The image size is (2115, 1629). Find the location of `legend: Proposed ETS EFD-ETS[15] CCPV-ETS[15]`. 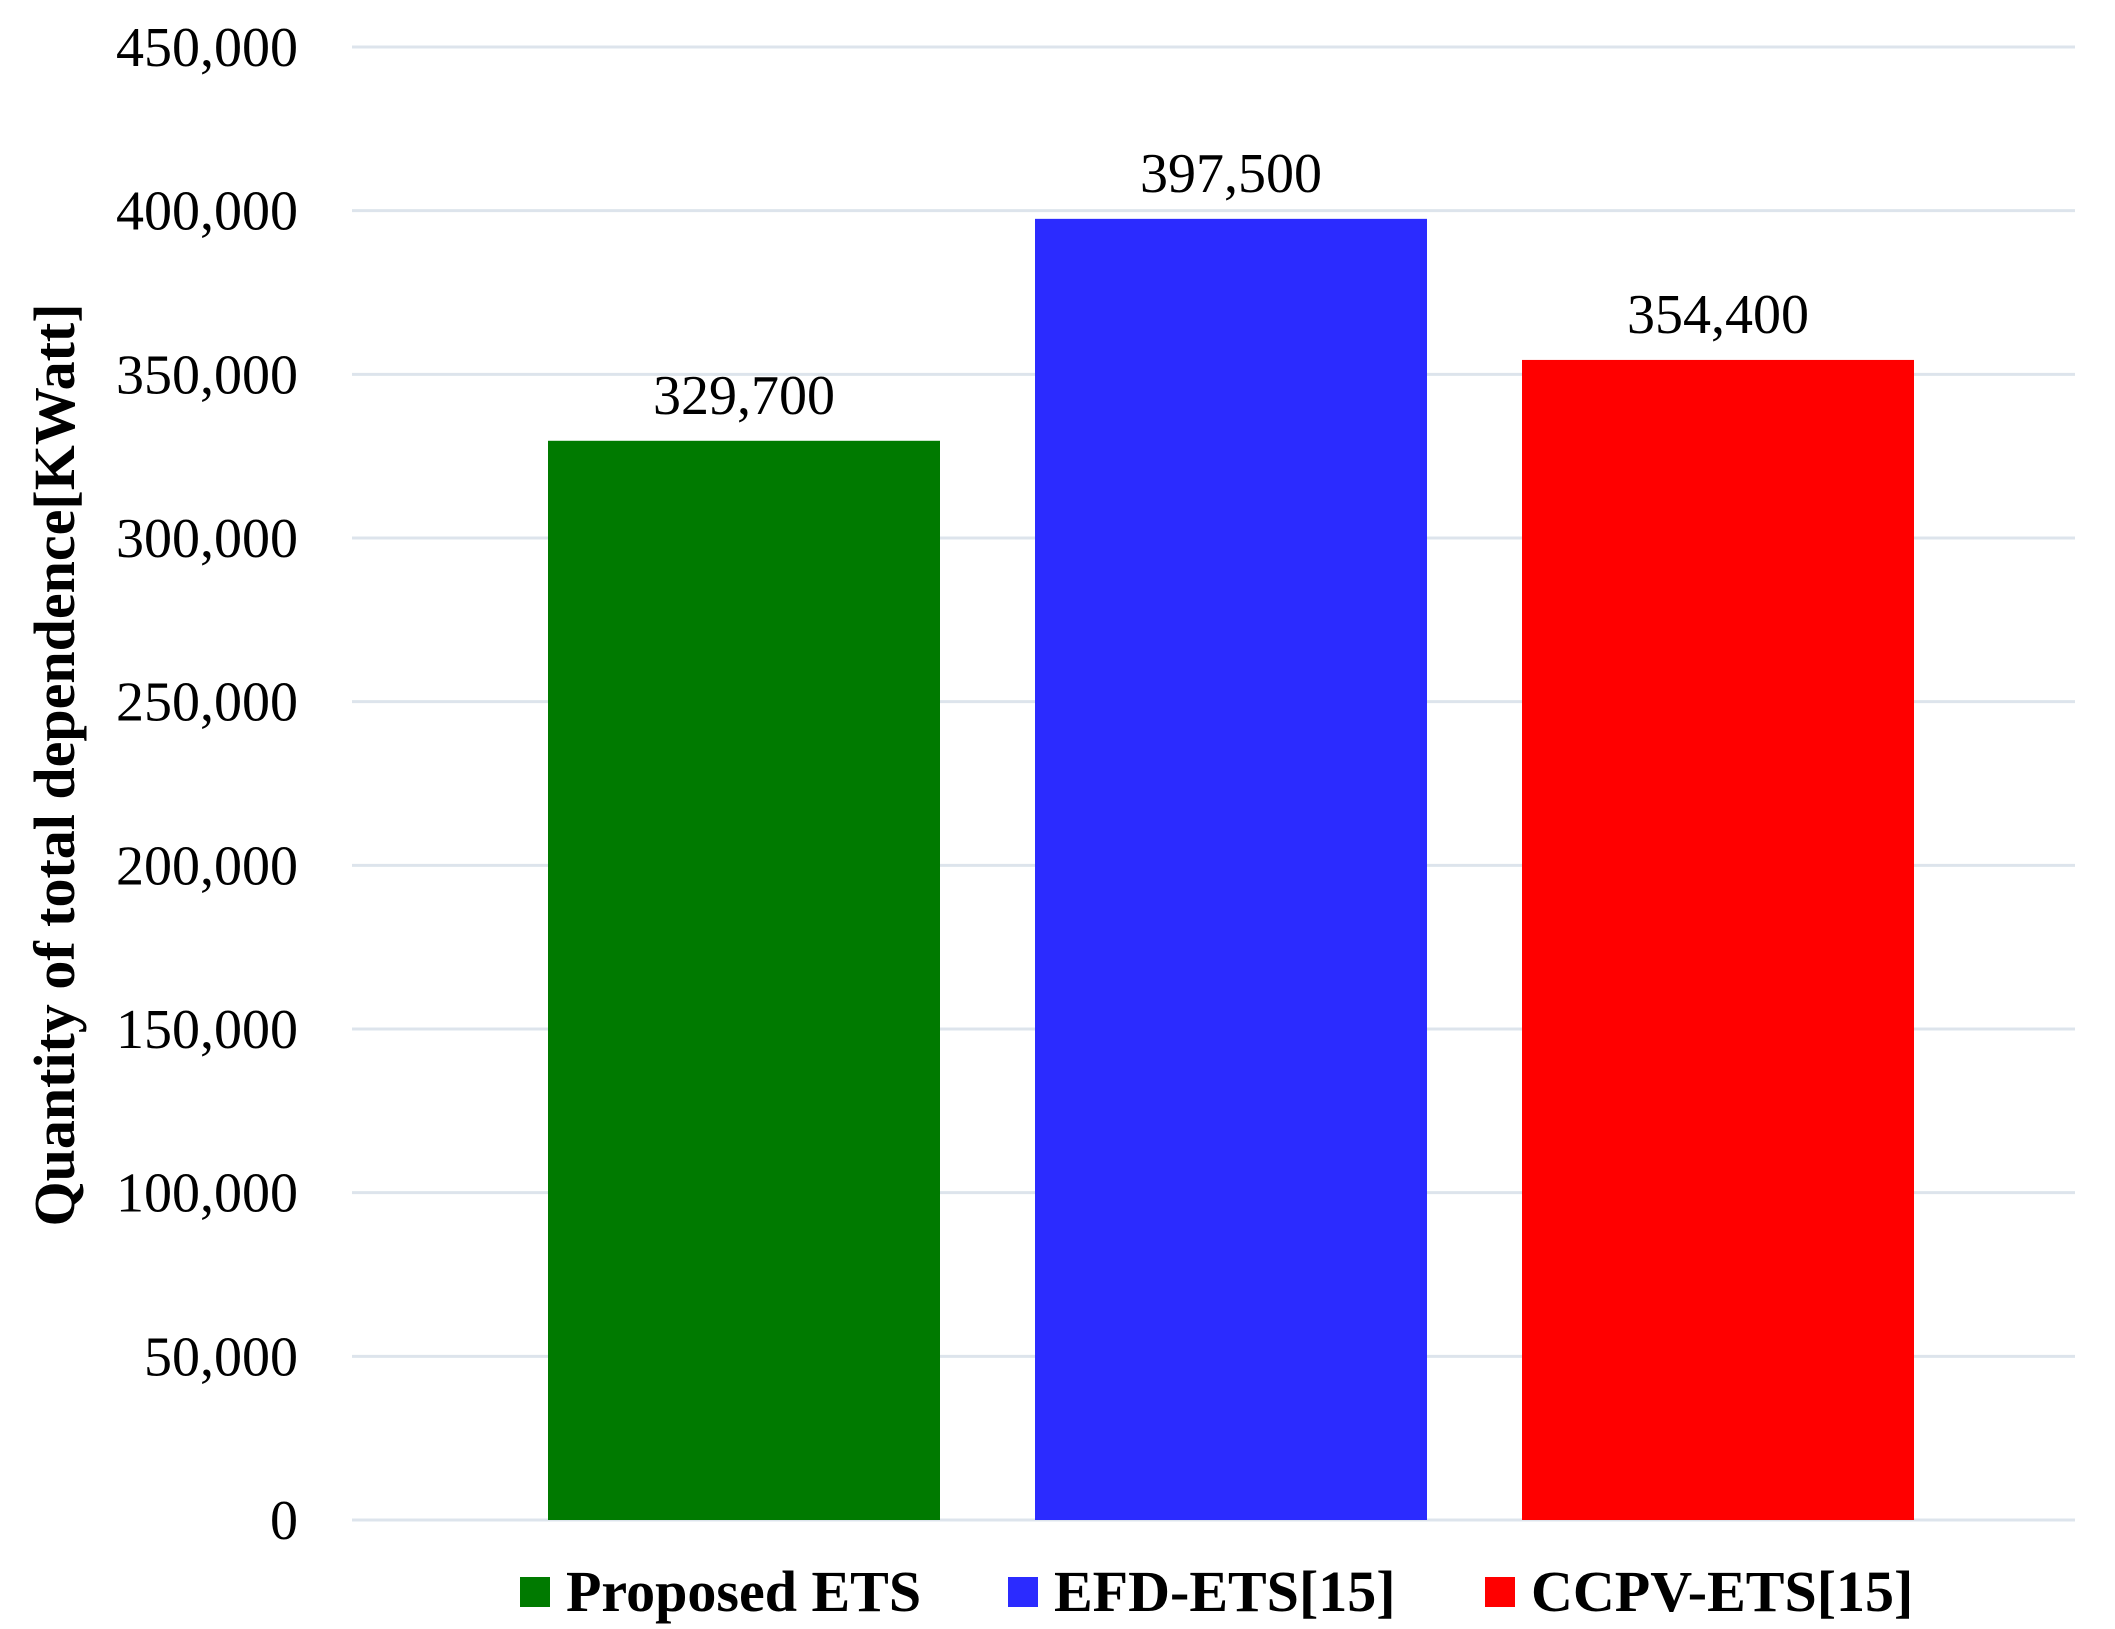

legend: Proposed ETS EFD-ETS[15] CCPV-ETS[15] is located at coordinates (1216, 1591).